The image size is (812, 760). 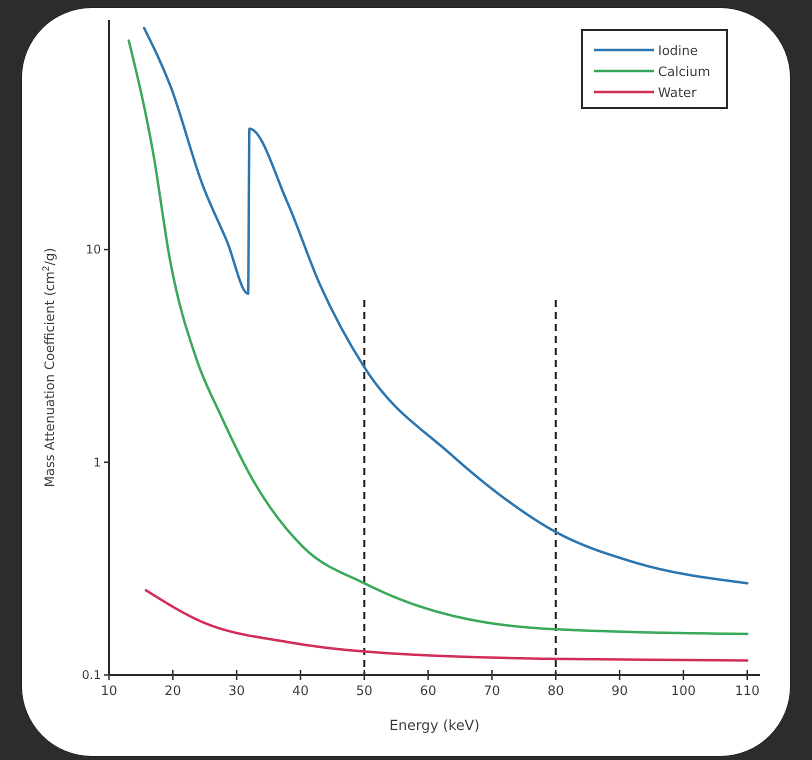 What do you see at coordinates (434, 726) in the screenshot?
I see `x-axis-title: Energy (keV)` at bounding box center [434, 726].